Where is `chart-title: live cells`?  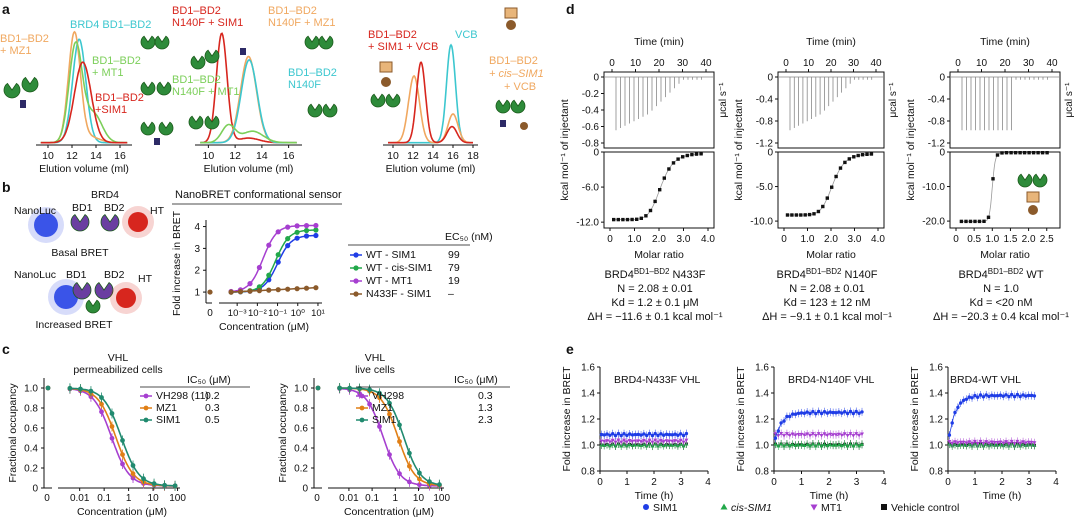
chart-title: live cells is located at coordinates (375, 370).